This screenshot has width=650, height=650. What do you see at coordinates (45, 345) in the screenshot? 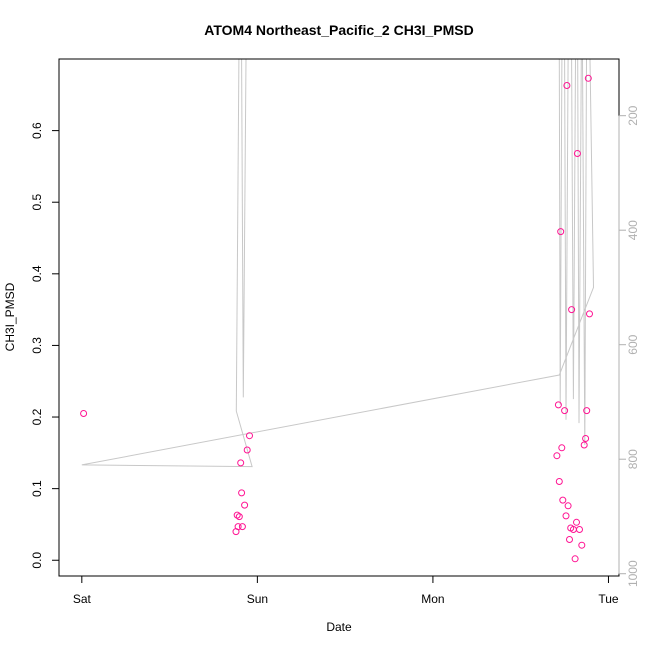
I see `y-axis: 0.0 0.1 0.2 0.3 0.4 0.5 0.6` at bounding box center [45, 345].